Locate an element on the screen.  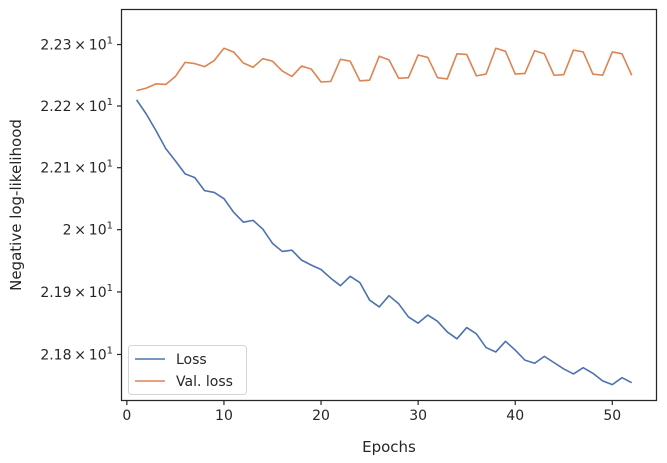
legend-label-loss: Loss is located at coordinates (191, 360).